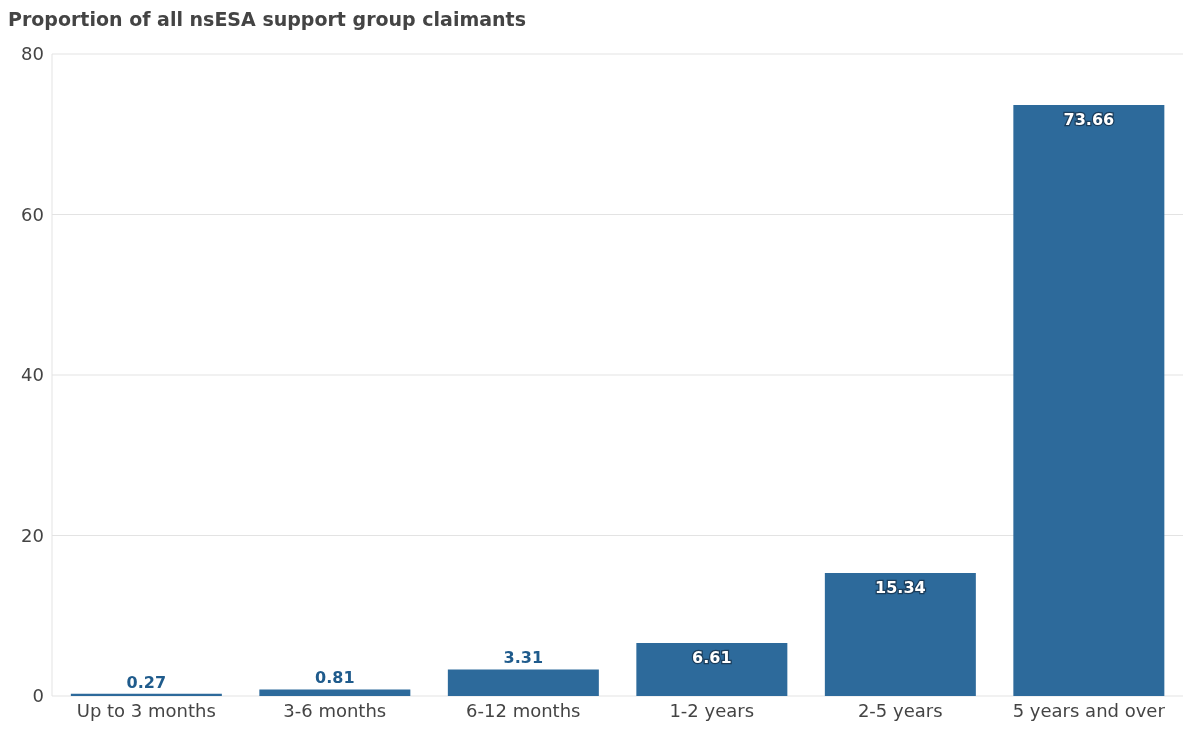  Describe the element at coordinates (523, 658) in the screenshot. I see `data-label: 3.31` at that location.